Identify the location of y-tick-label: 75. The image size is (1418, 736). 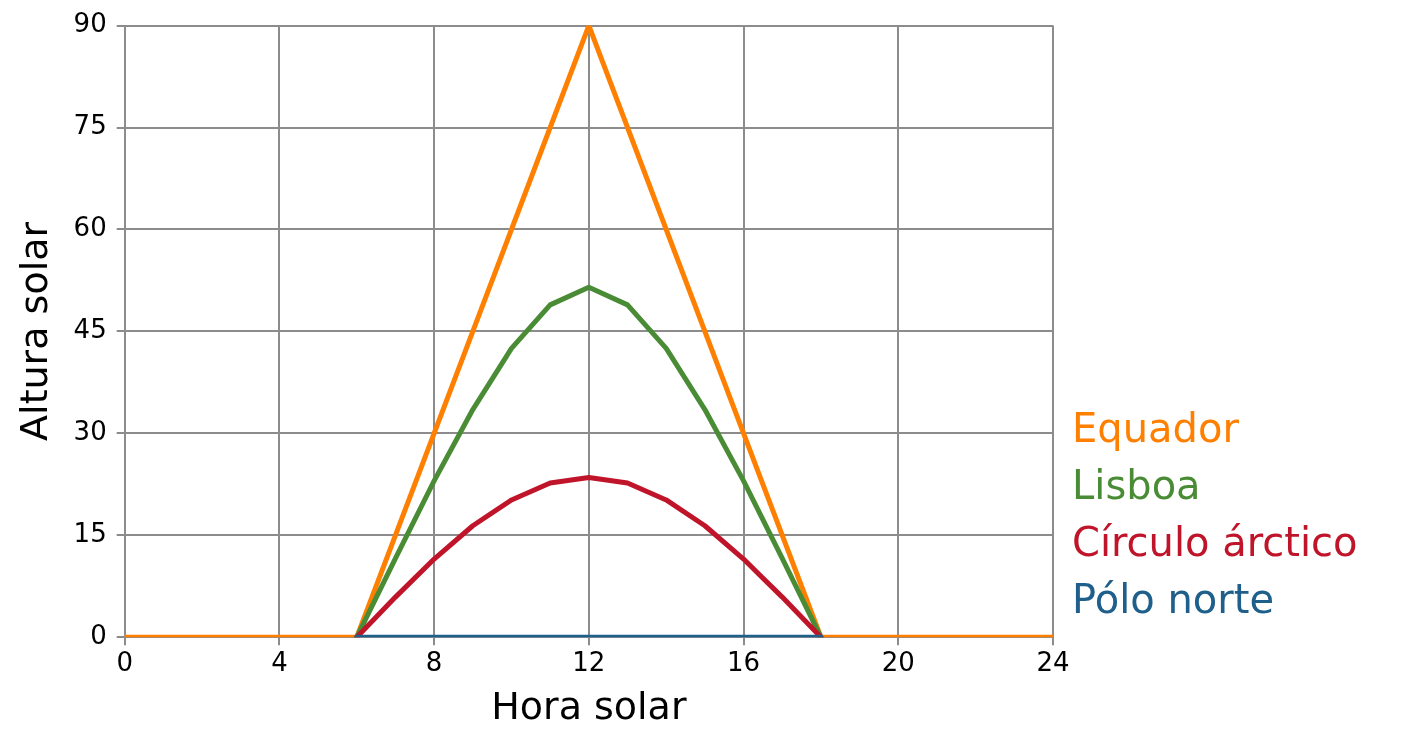
(90, 125).